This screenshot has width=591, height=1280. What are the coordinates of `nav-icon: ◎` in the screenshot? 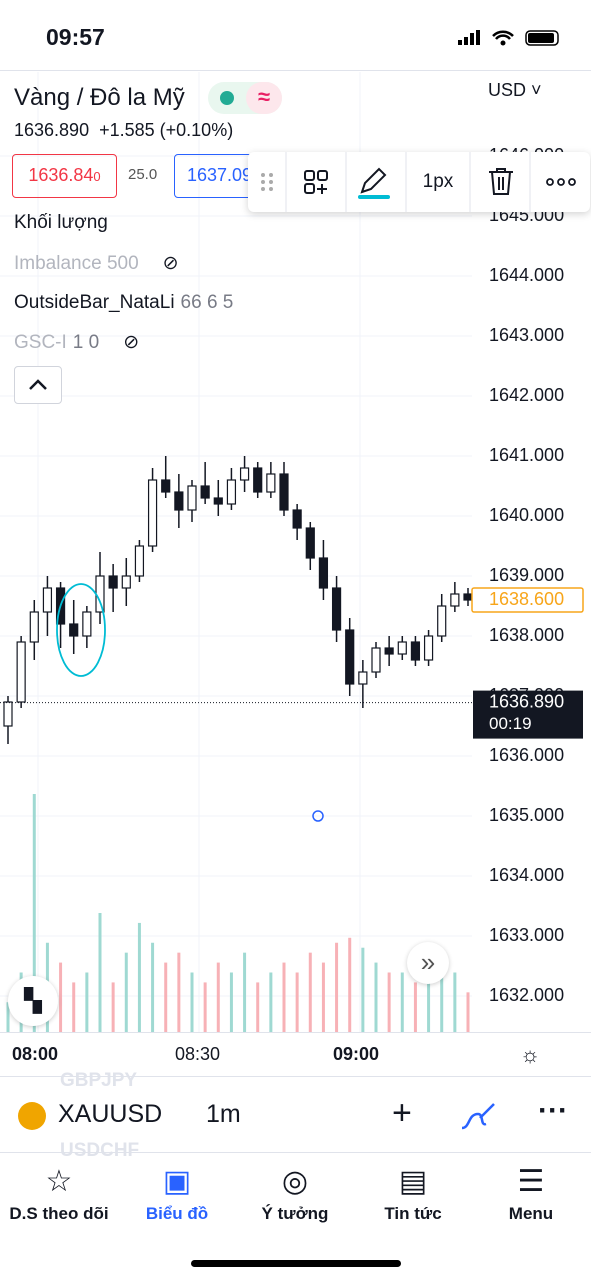 It's located at (295, 1181).